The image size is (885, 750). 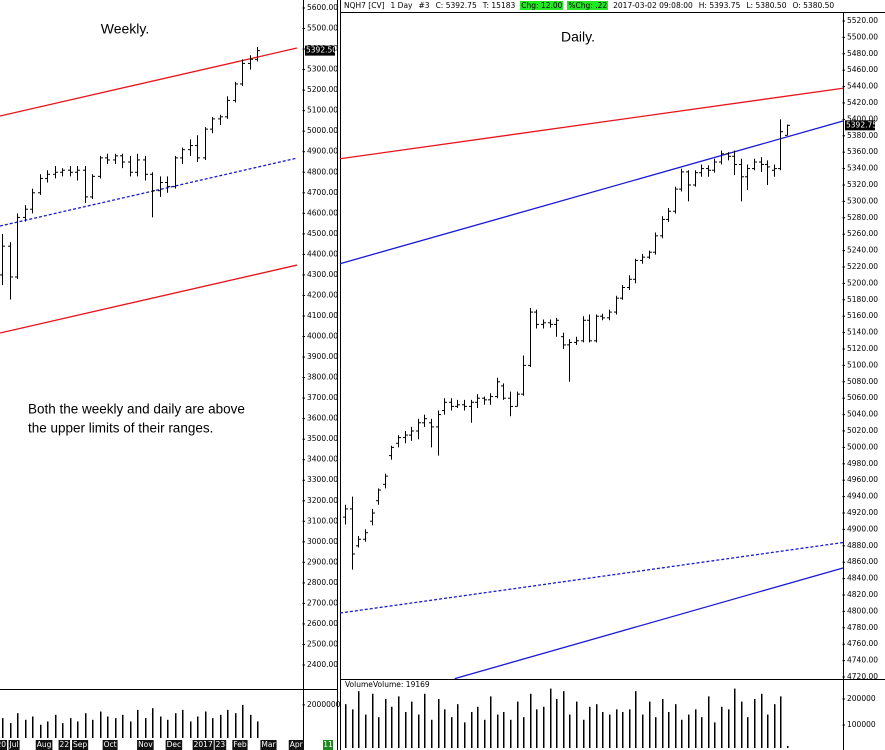 What do you see at coordinates (240, 744) in the screenshot?
I see `x-tick-label: Feb` at bounding box center [240, 744].